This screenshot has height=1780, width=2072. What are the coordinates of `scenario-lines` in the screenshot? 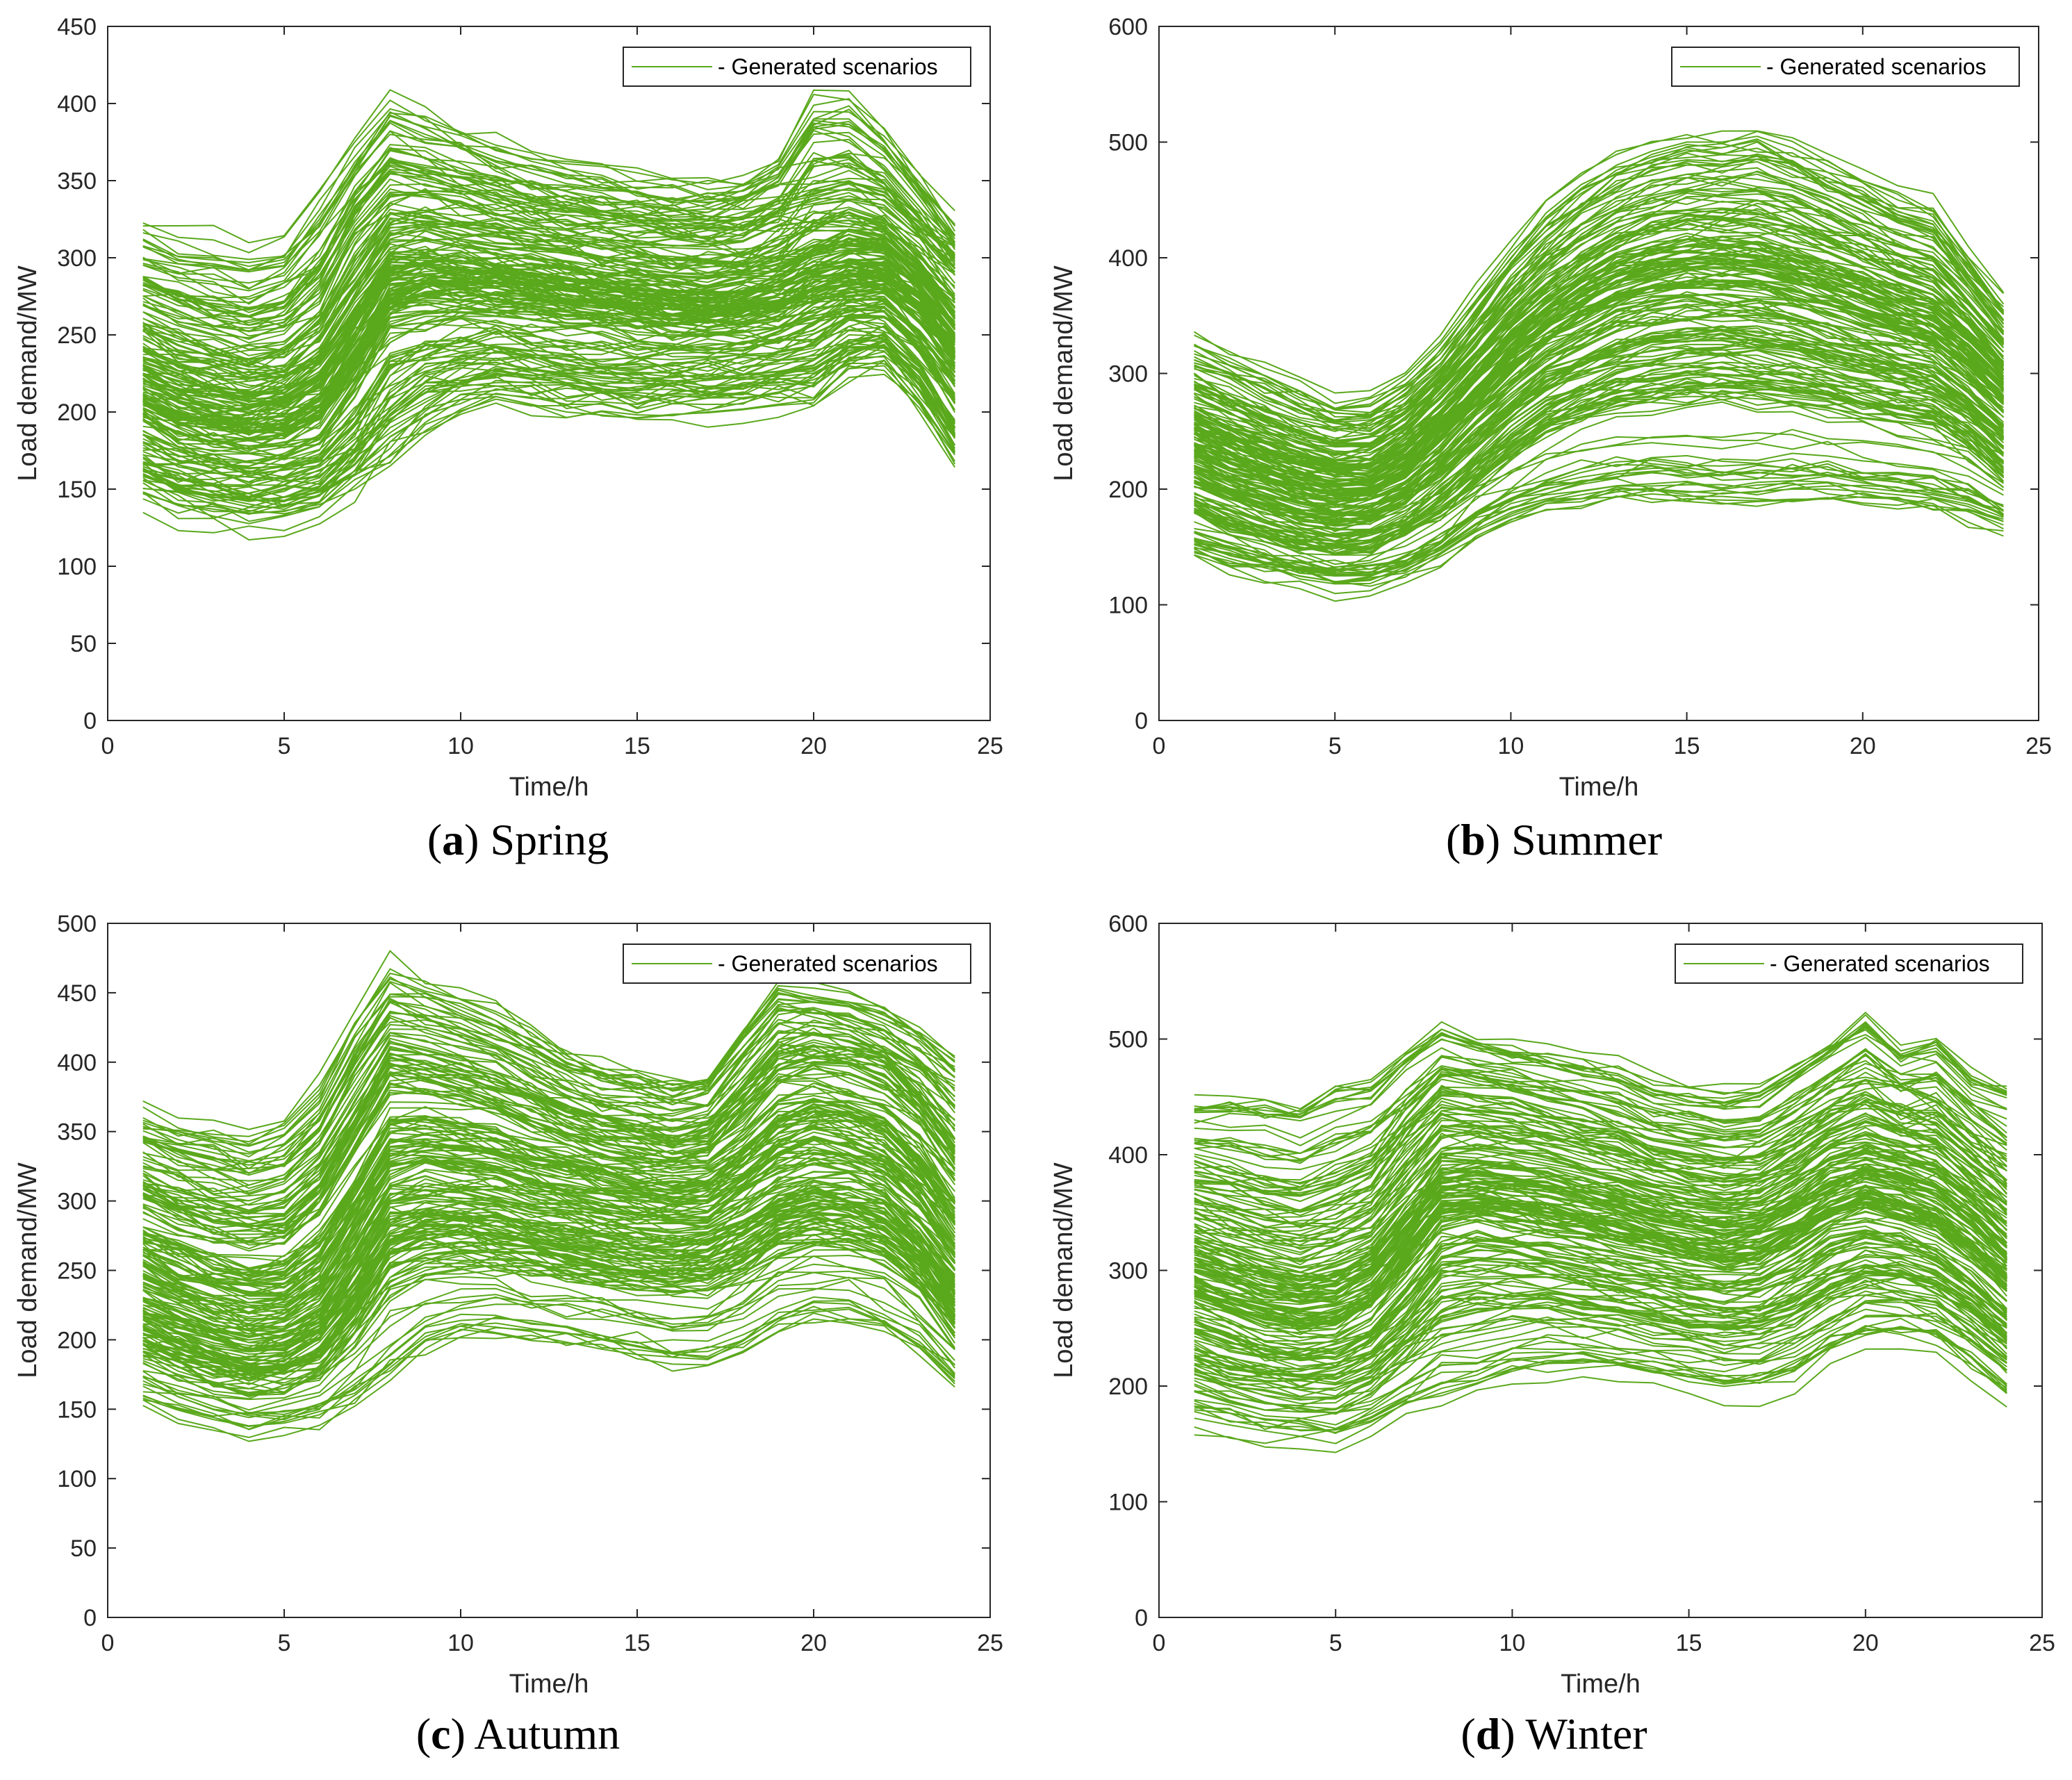 It's located at (549, 315).